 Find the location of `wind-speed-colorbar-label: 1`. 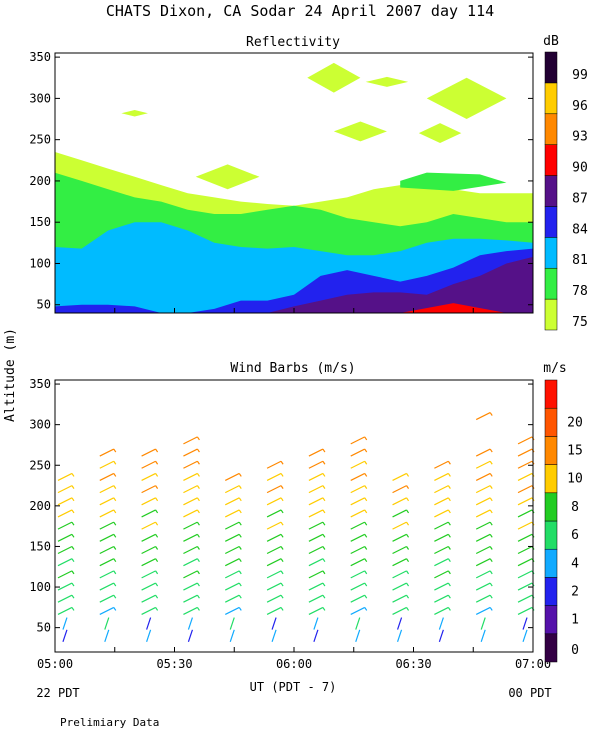

wind-speed-colorbar-label: 1 is located at coordinates (575, 620).